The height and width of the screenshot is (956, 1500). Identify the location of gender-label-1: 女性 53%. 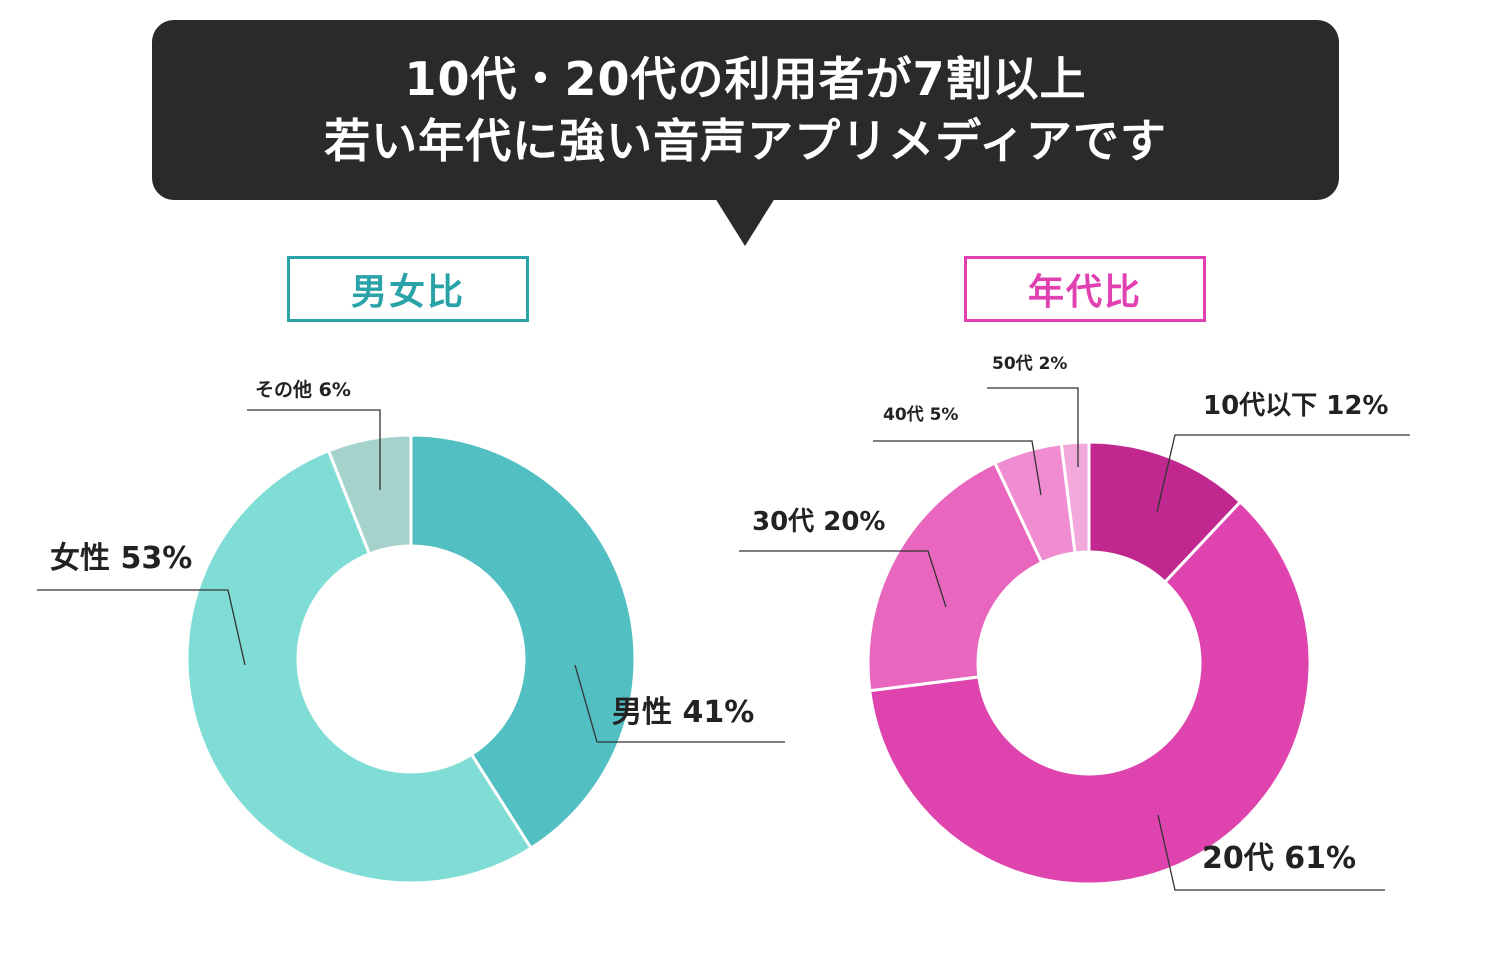
(121, 558).